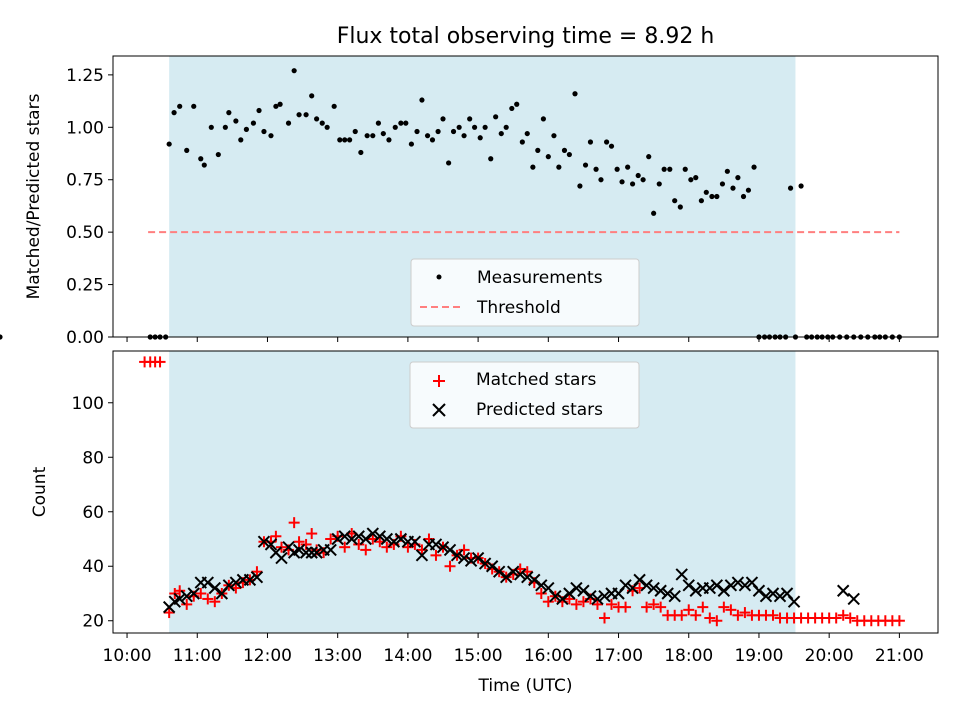  I want to click on y-tick-label: 0.00, so click(85, 338).